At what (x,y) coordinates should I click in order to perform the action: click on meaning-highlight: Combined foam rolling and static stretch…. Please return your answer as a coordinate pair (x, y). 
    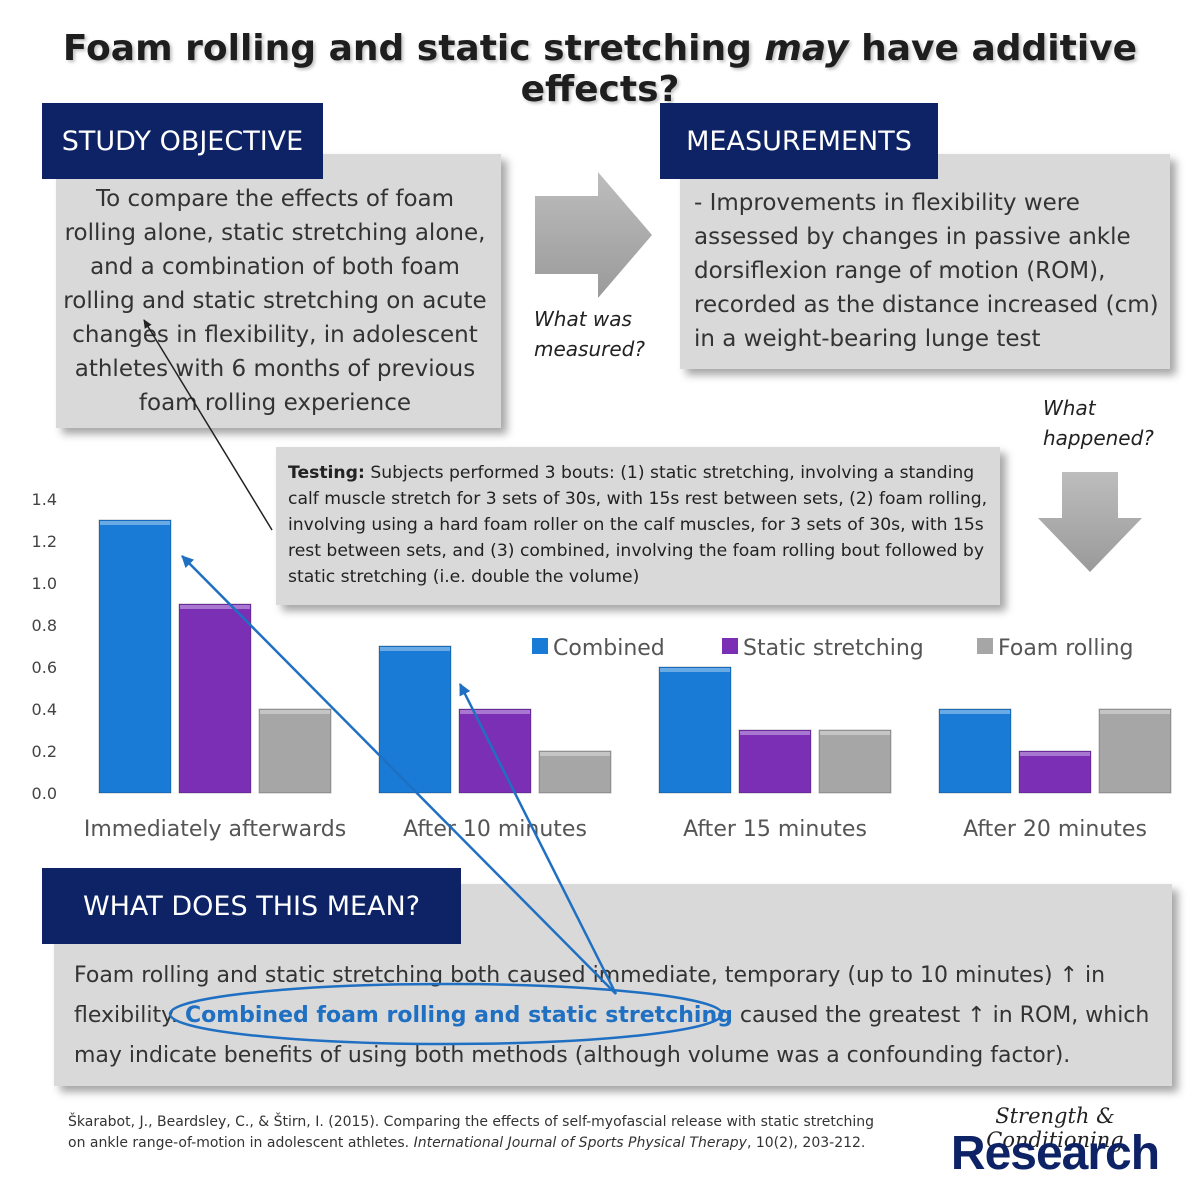
    Looking at the image, I should click on (458, 1015).